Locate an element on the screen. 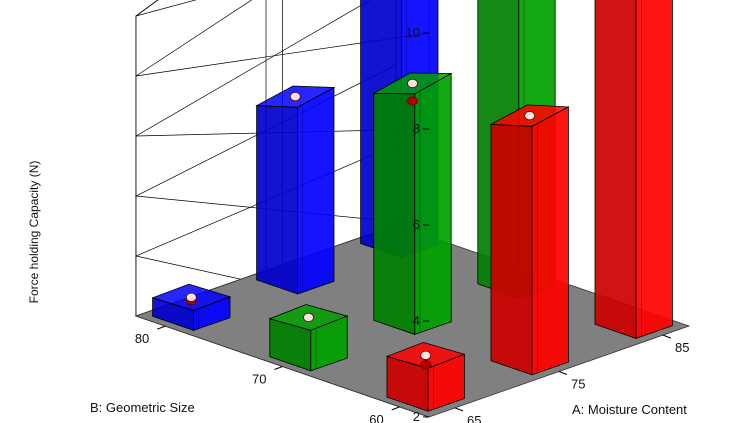 This screenshot has height=423, width=745. bar-a65-b70 is located at coordinates (308, 338).